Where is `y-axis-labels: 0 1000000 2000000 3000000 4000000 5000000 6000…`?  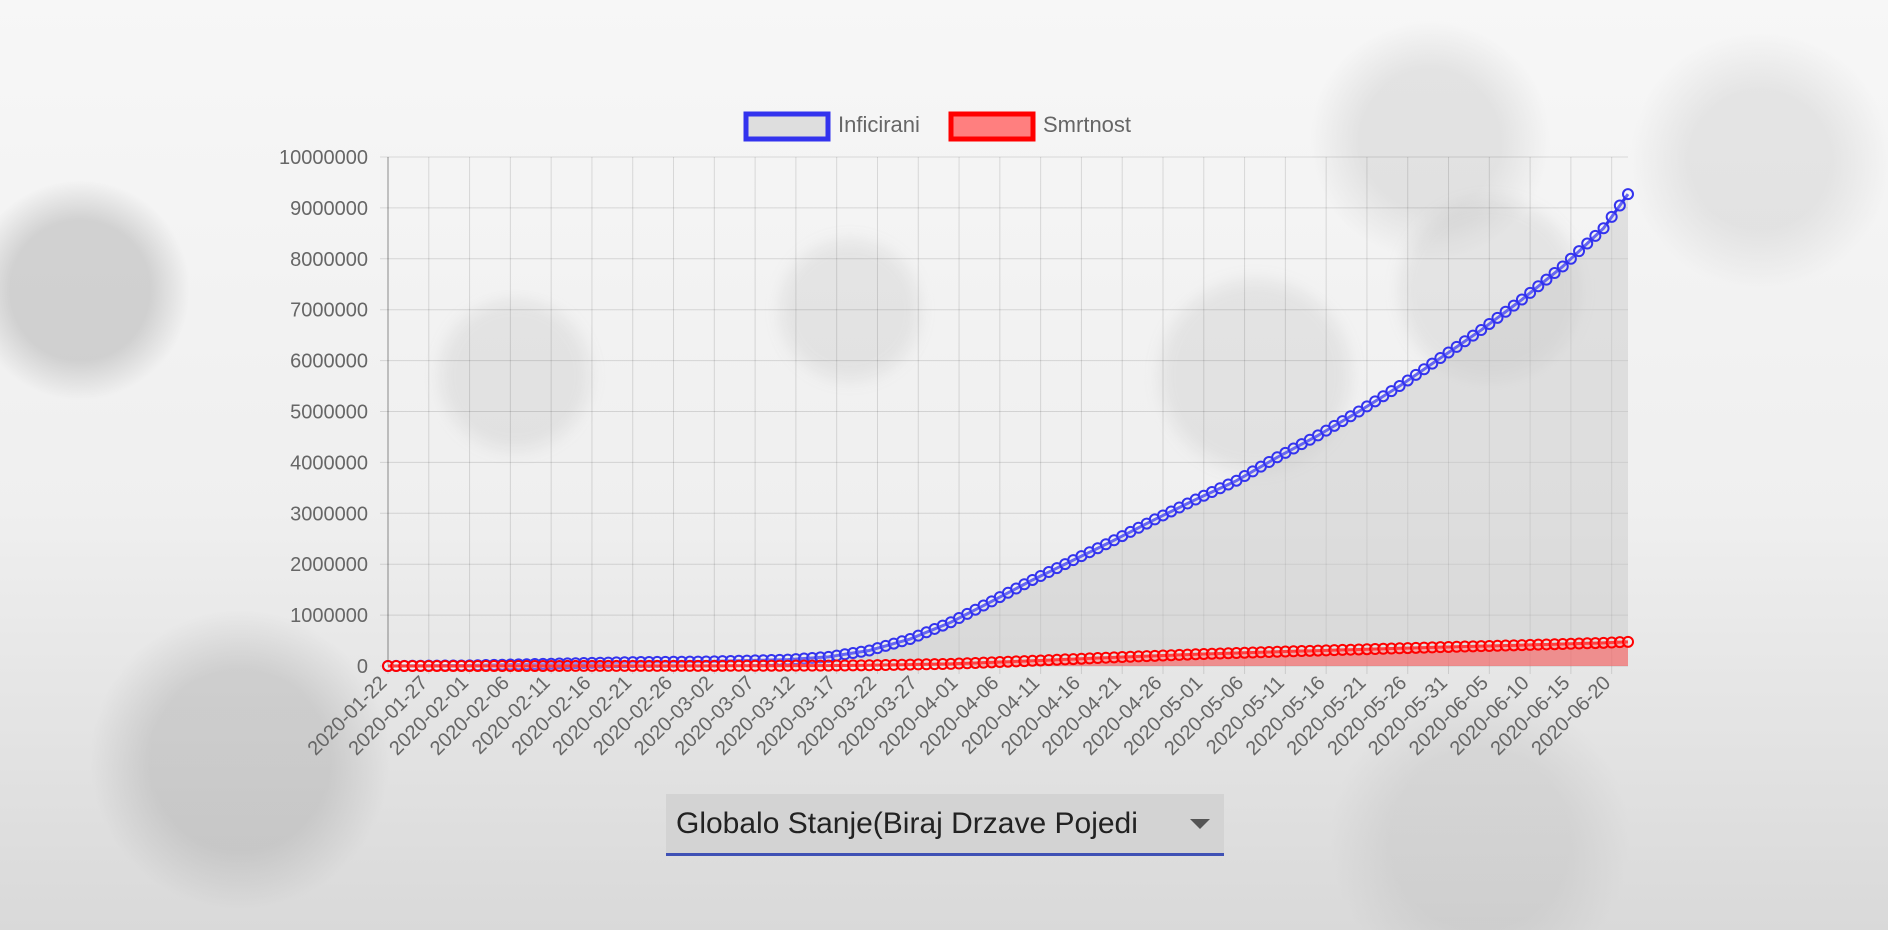 y-axis-labels: 0 1000000 2000000 3000000 4000000 5000000 6000… is located at coordinates (323, 412).